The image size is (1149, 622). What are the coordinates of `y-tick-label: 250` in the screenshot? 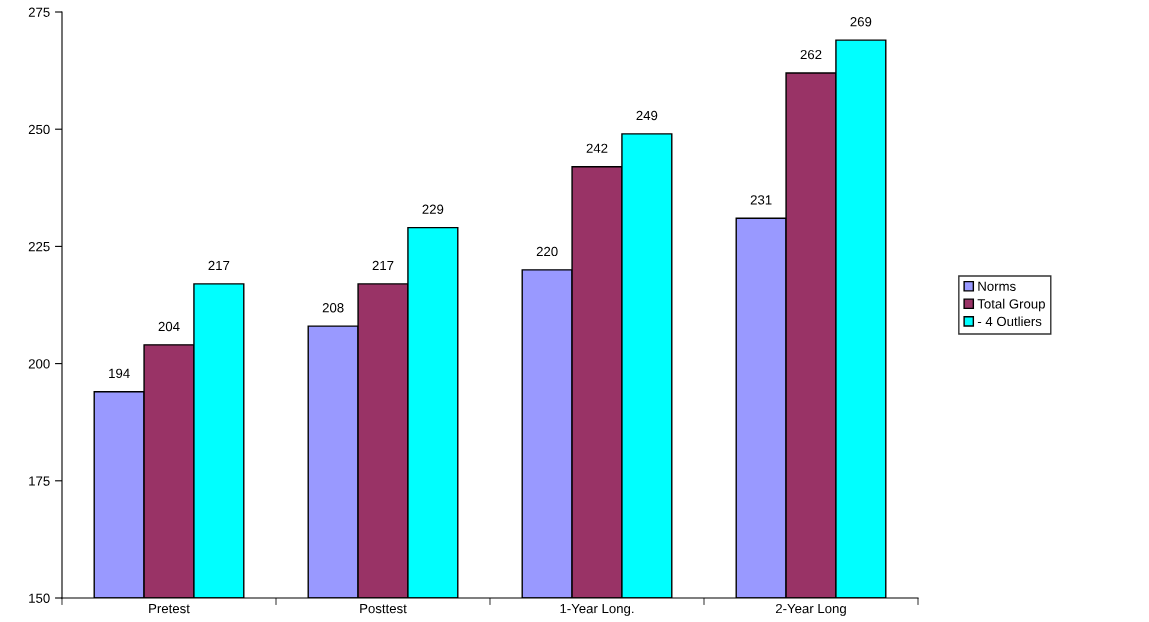 It's located at (39, 129).